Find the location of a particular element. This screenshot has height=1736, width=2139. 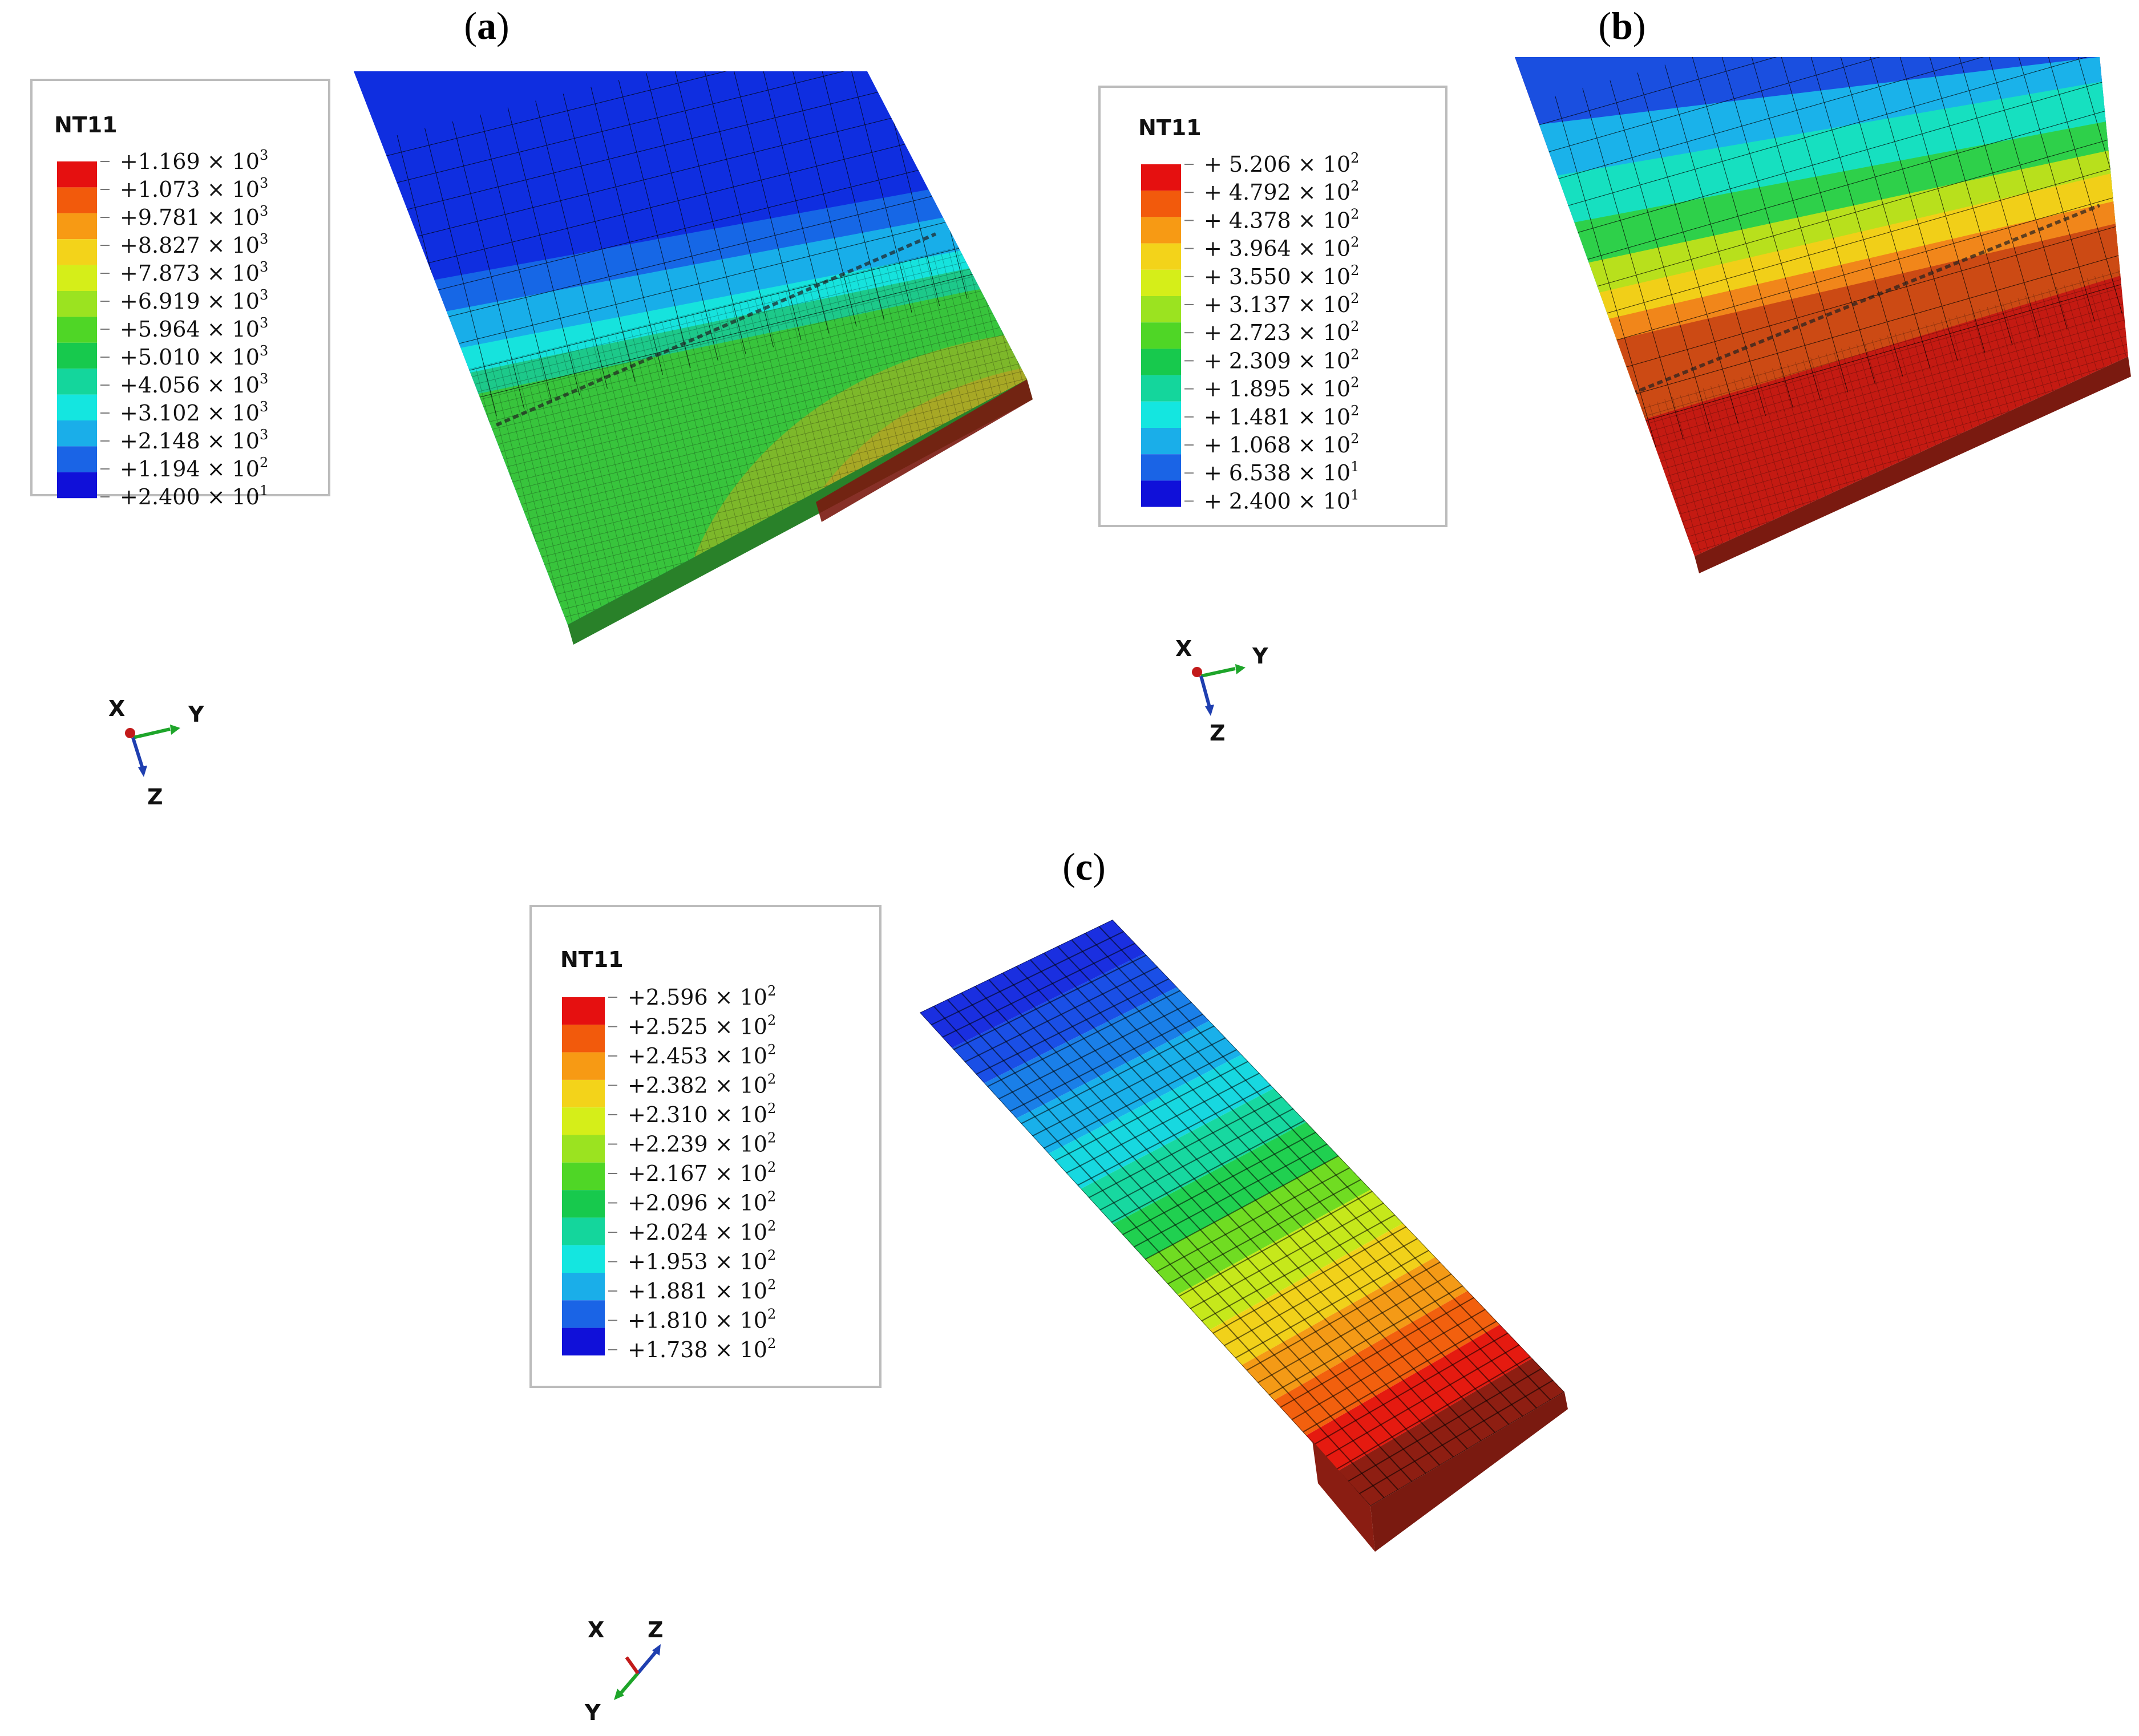

legend-value: +2.167 × 102 is located at coordinates (702, 1172).